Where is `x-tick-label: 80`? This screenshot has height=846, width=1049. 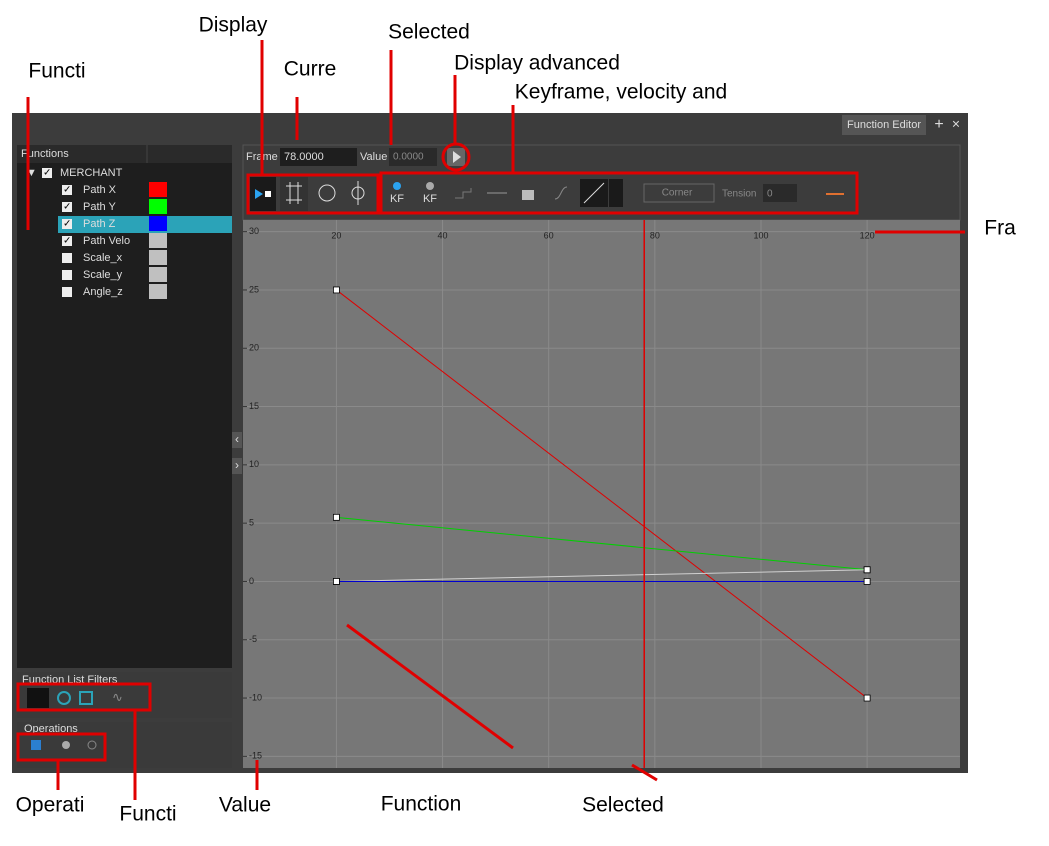 x-tick-label: 80 is located at coordinates (655, 235).